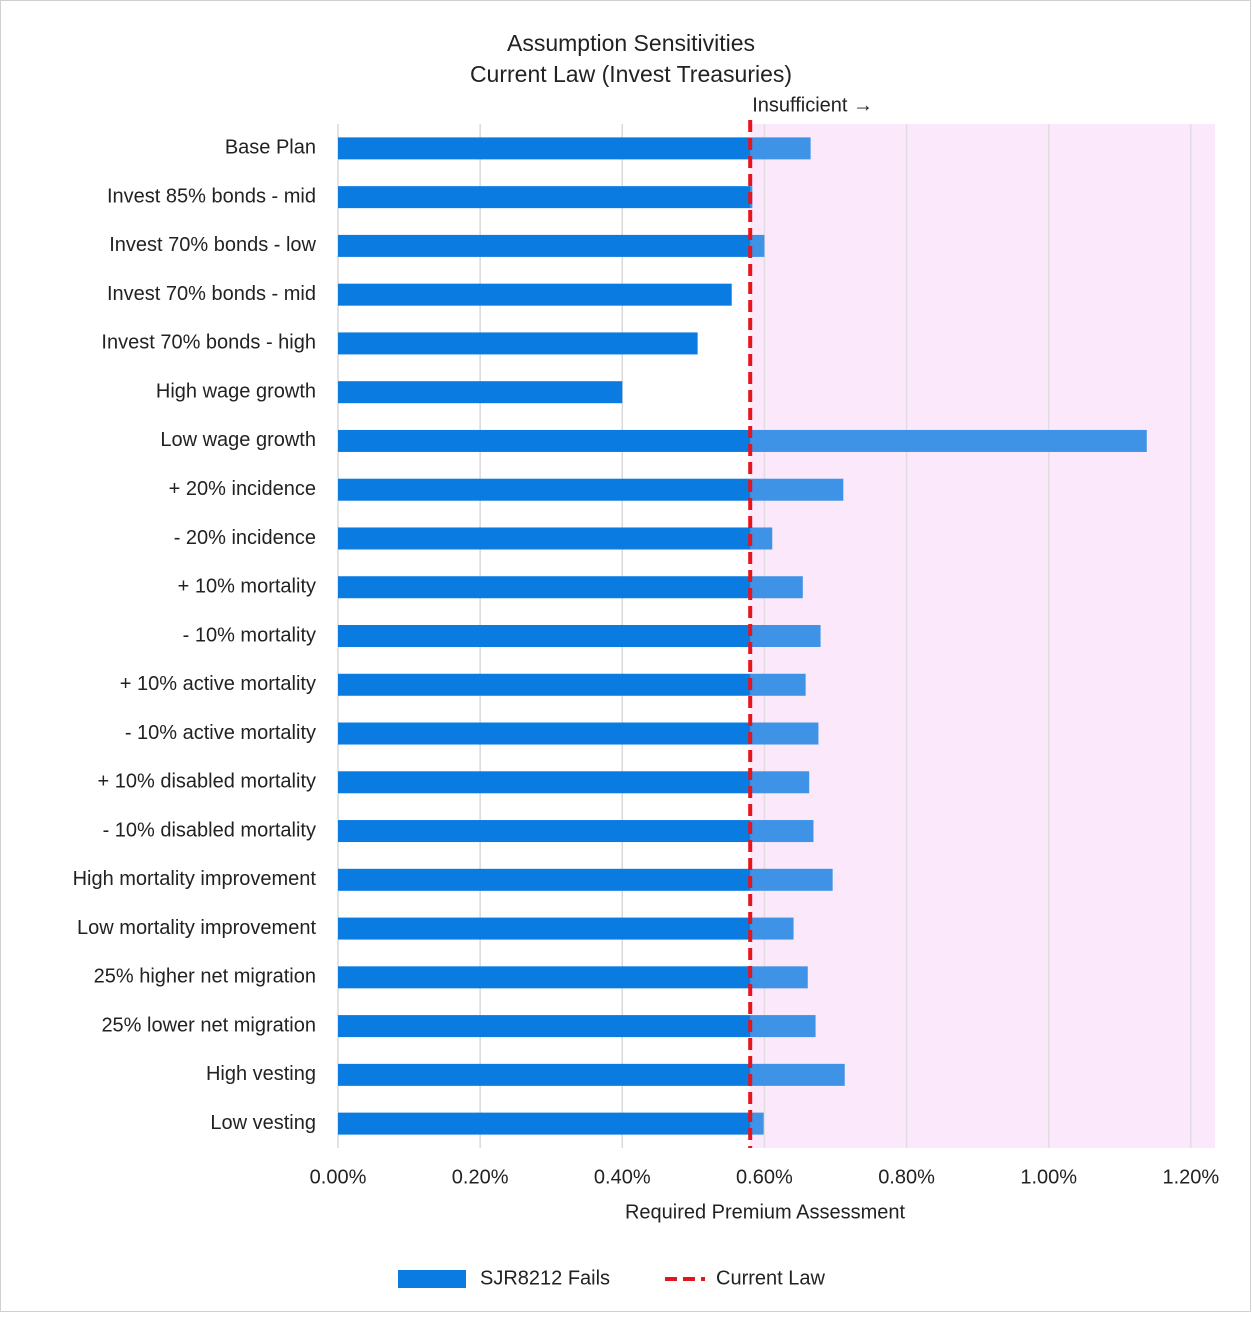 The height and width of the screenshot is (1318, 1252). What do you see at coordinates (631, 74) in the screenshot?
I see `chart-subtitle: Current Law (Invest Treasuries)` at bounding box center [631, 74].